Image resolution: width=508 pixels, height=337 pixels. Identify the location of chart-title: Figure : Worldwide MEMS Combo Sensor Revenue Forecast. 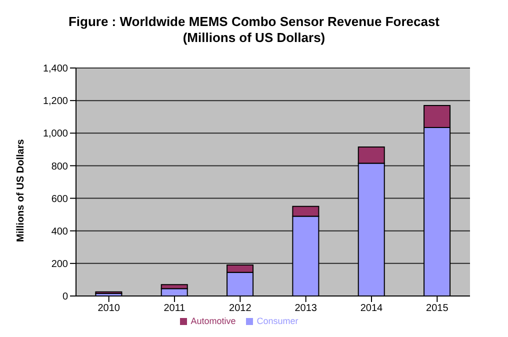
(254, 22).